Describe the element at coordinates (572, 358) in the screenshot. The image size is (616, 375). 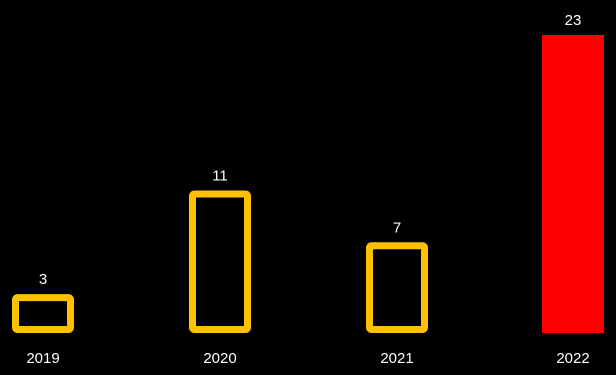
I see `category-label-2022: 2022` at that location.